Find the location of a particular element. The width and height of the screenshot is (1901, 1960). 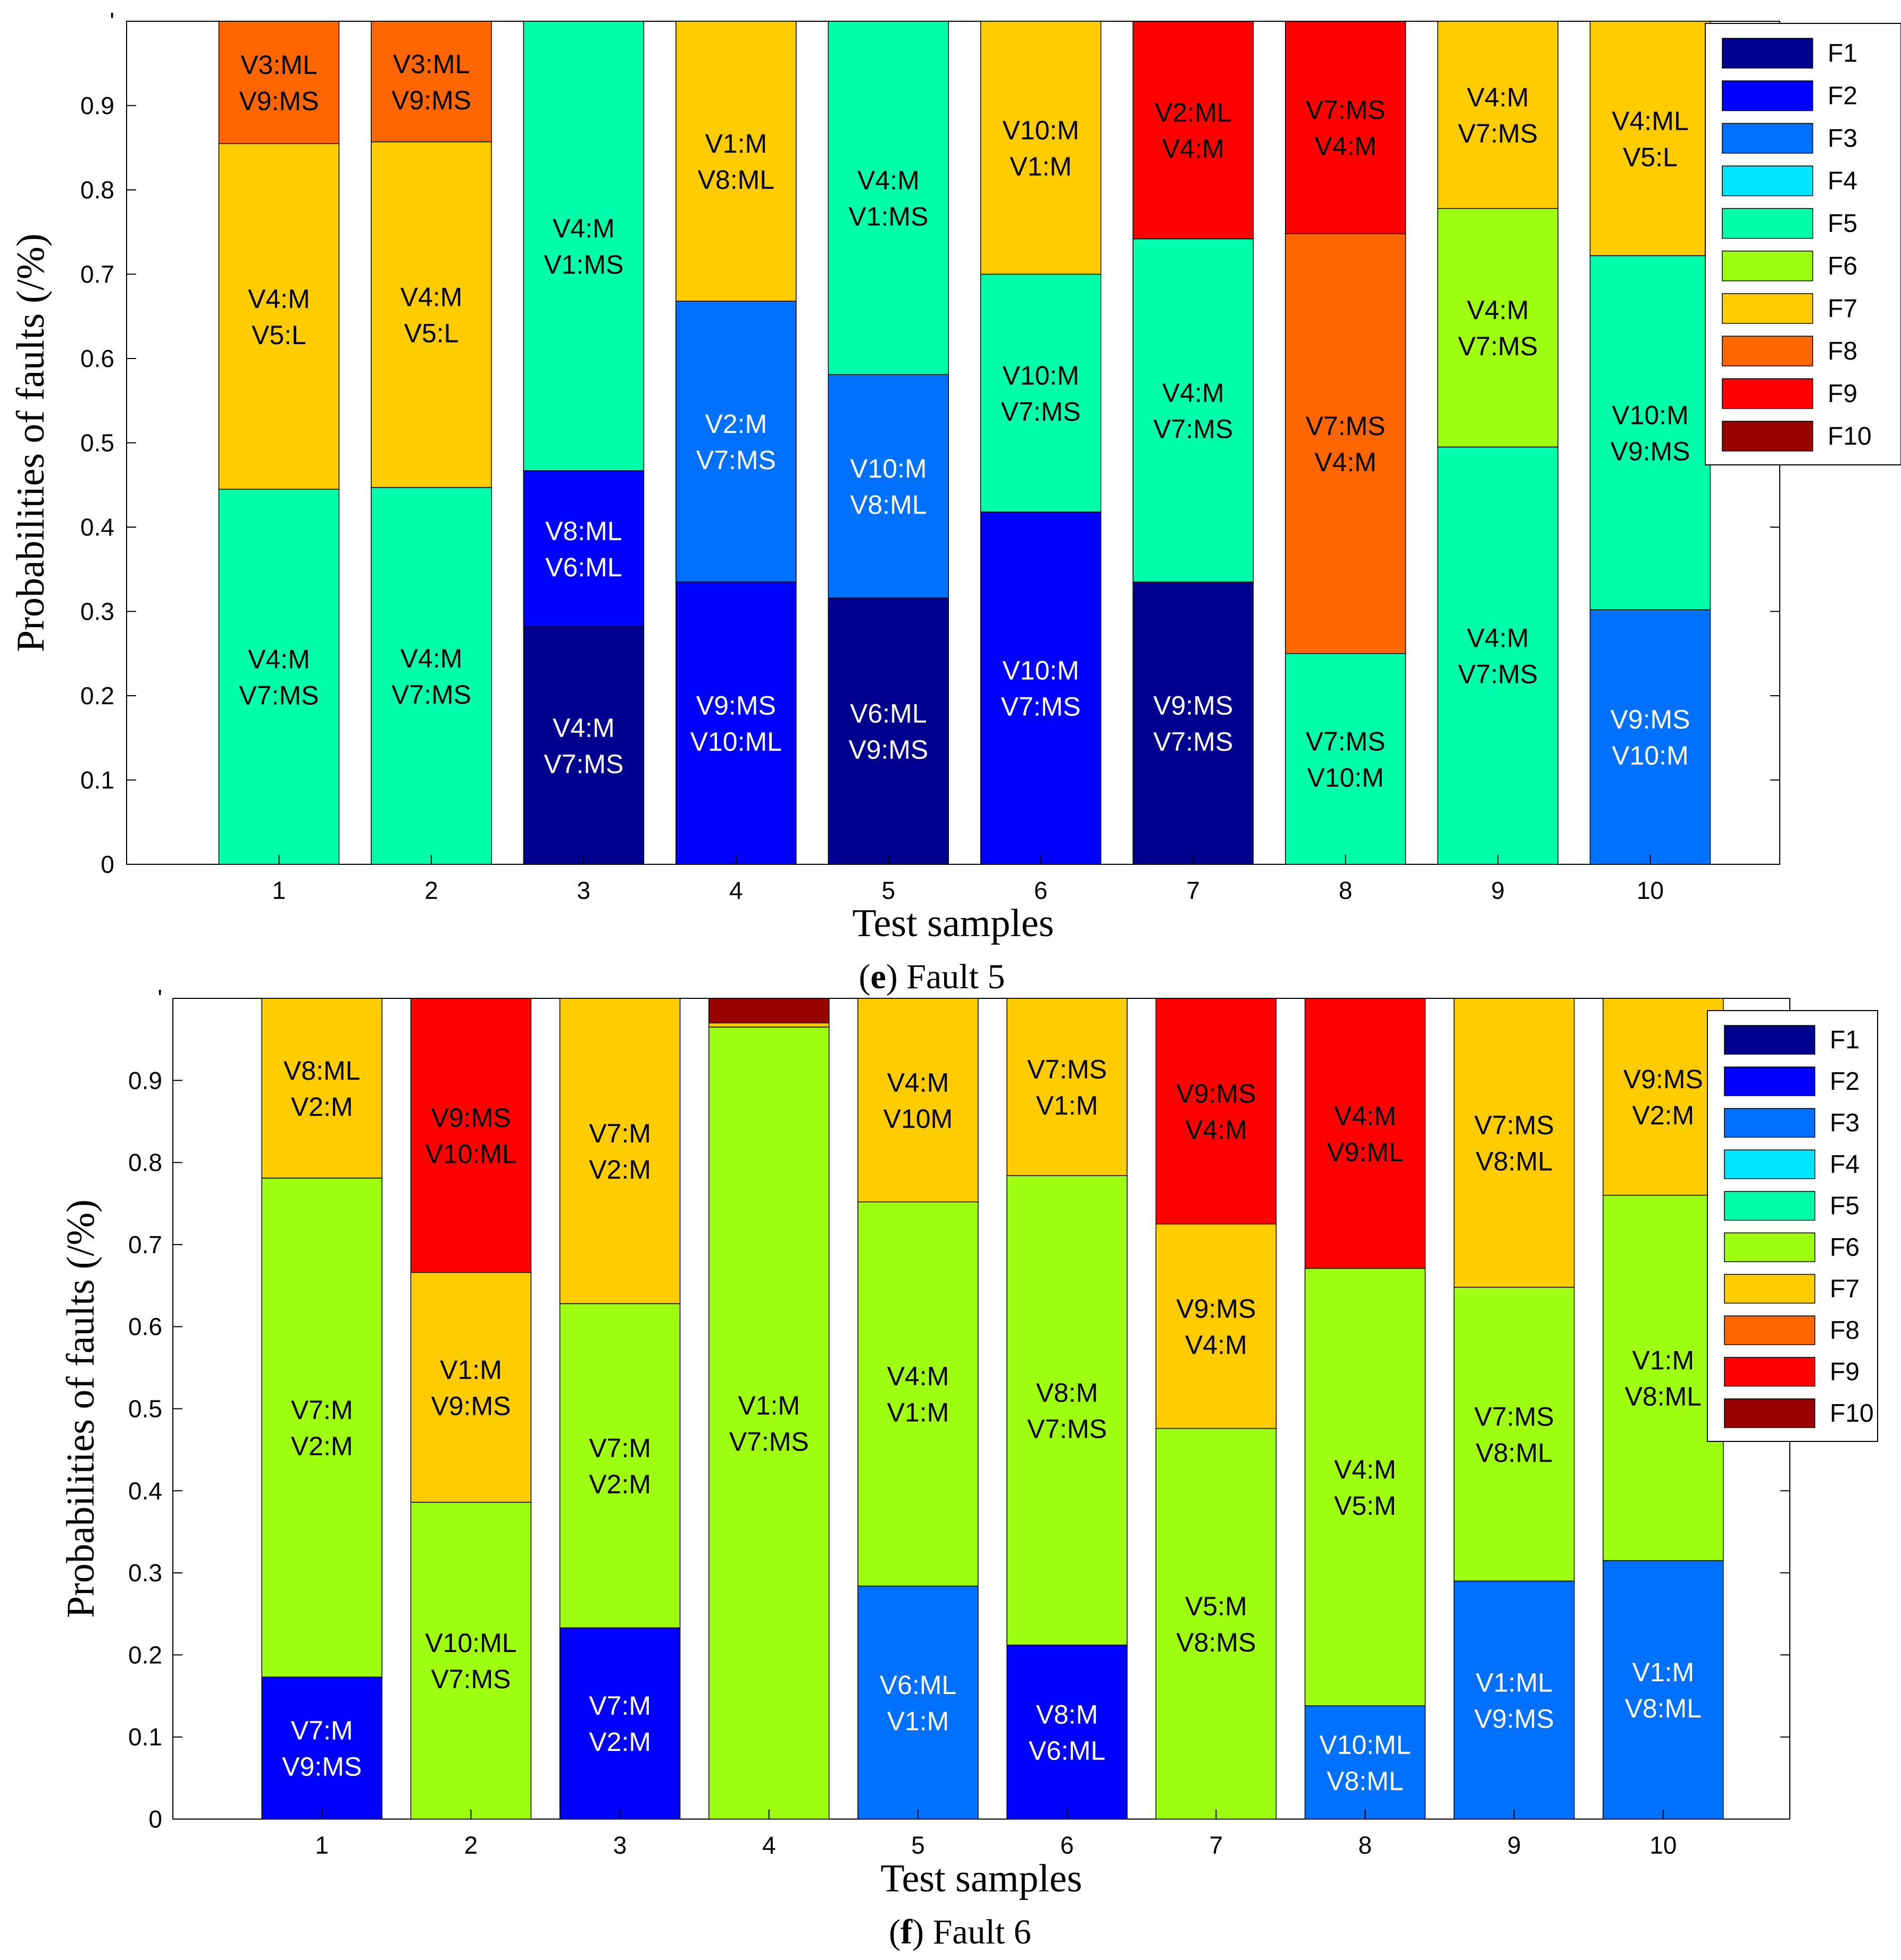

x-tick-label: 10 is located at coordinates (1663, 1845).